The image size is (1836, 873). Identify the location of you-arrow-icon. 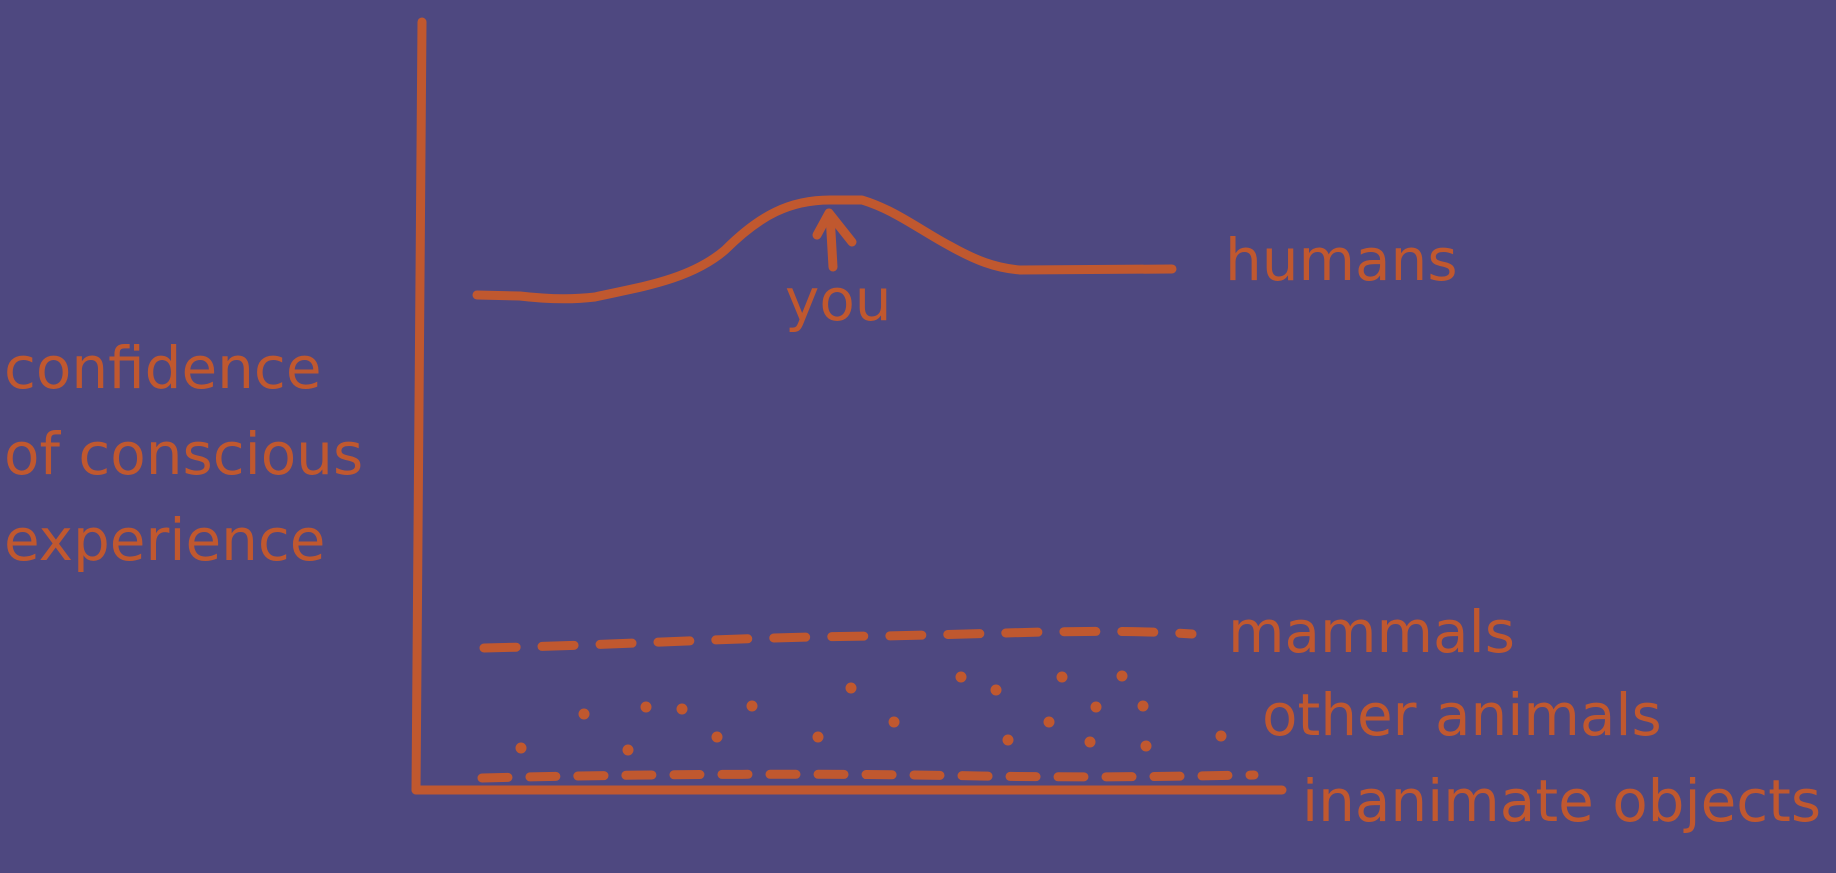
(834, 240).